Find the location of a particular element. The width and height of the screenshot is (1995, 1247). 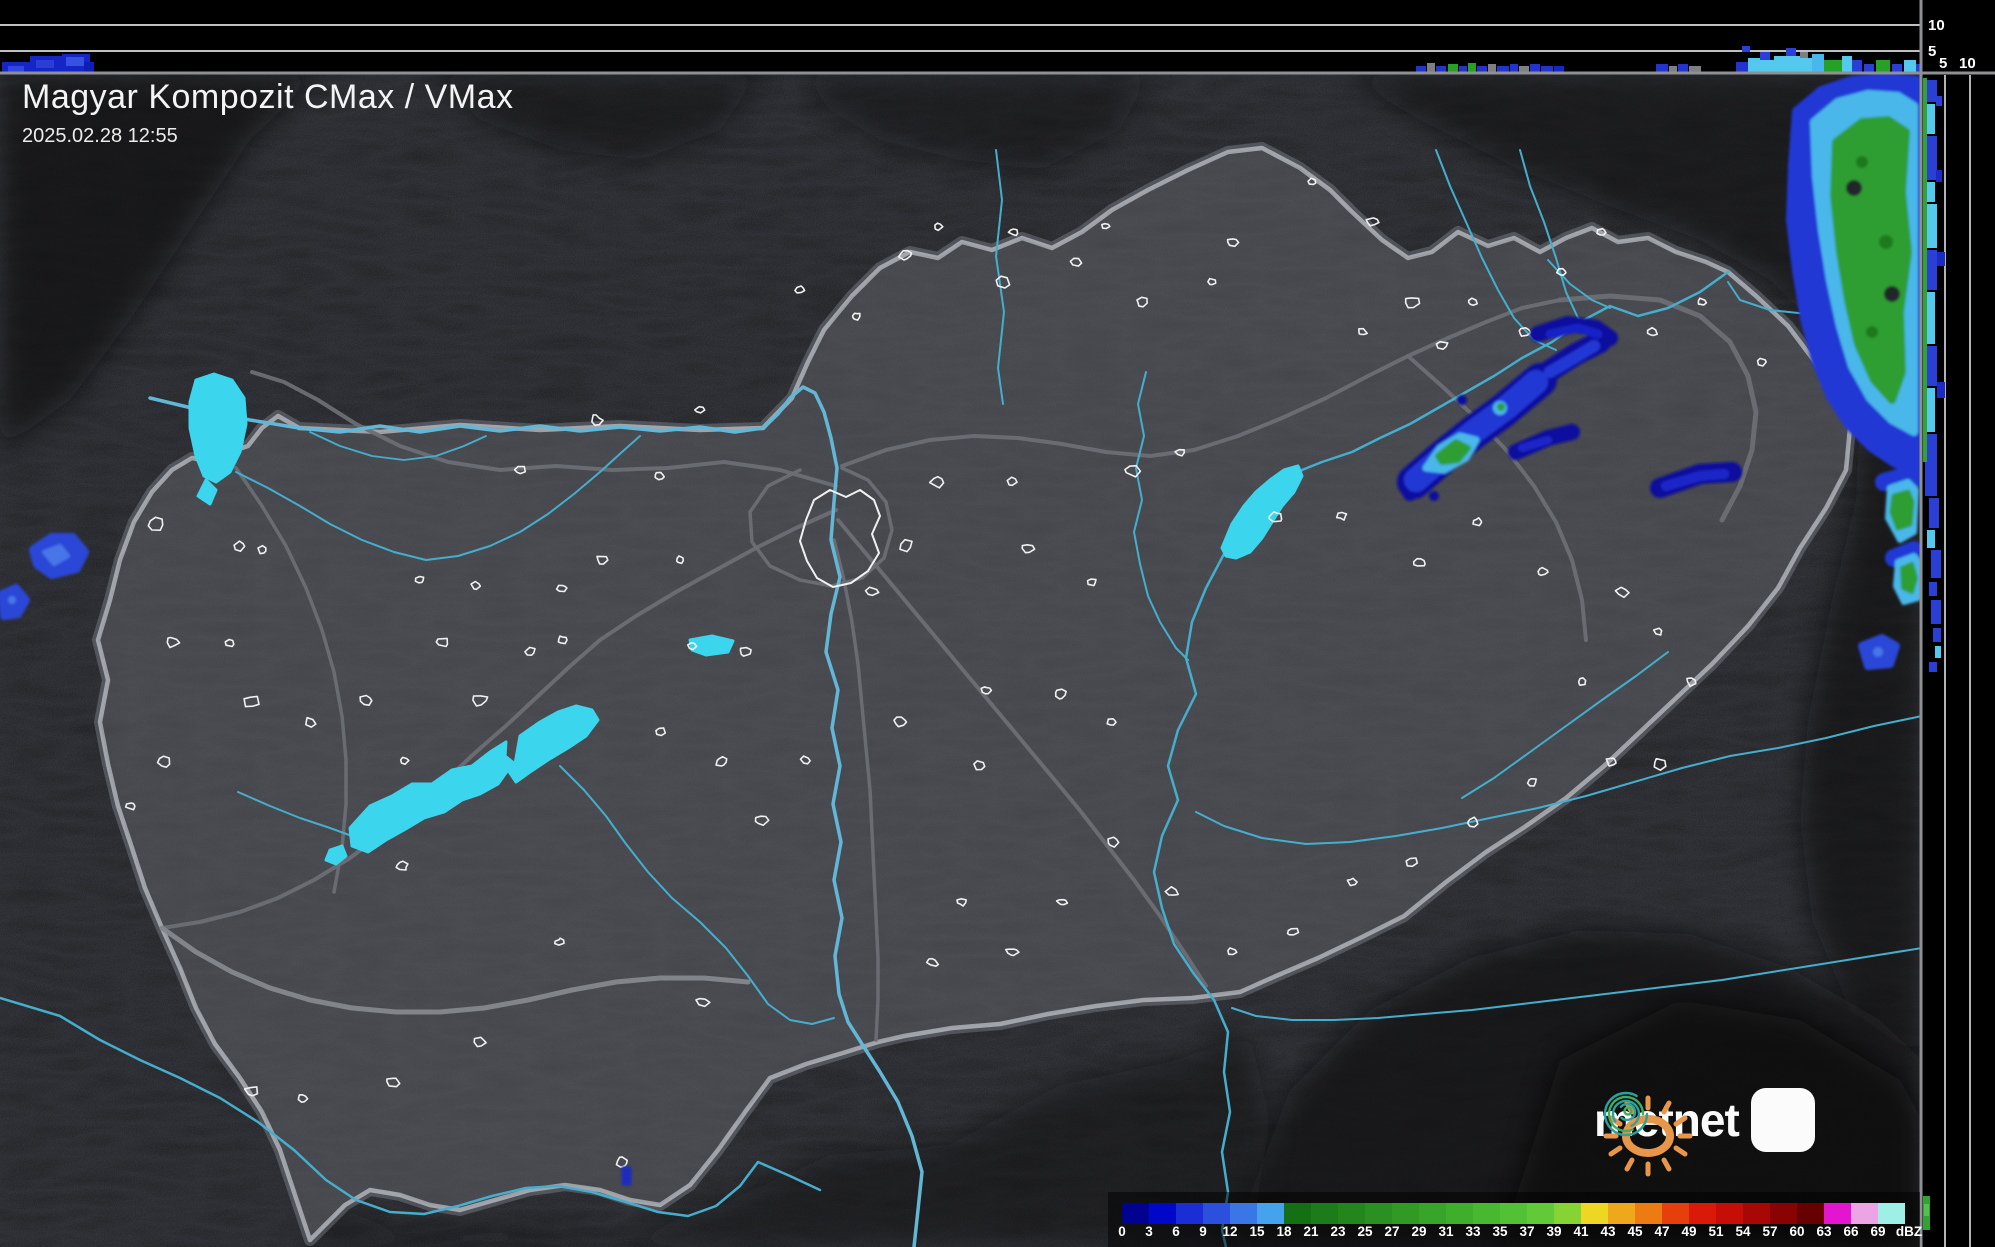

lake-ferto-tail is located at coordinates (207, 492).